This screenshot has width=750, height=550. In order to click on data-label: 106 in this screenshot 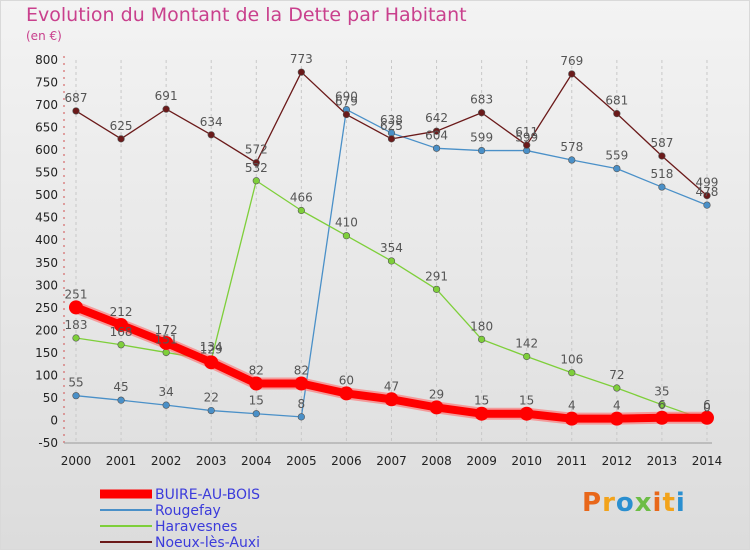, I will do `click(571, 360)`.